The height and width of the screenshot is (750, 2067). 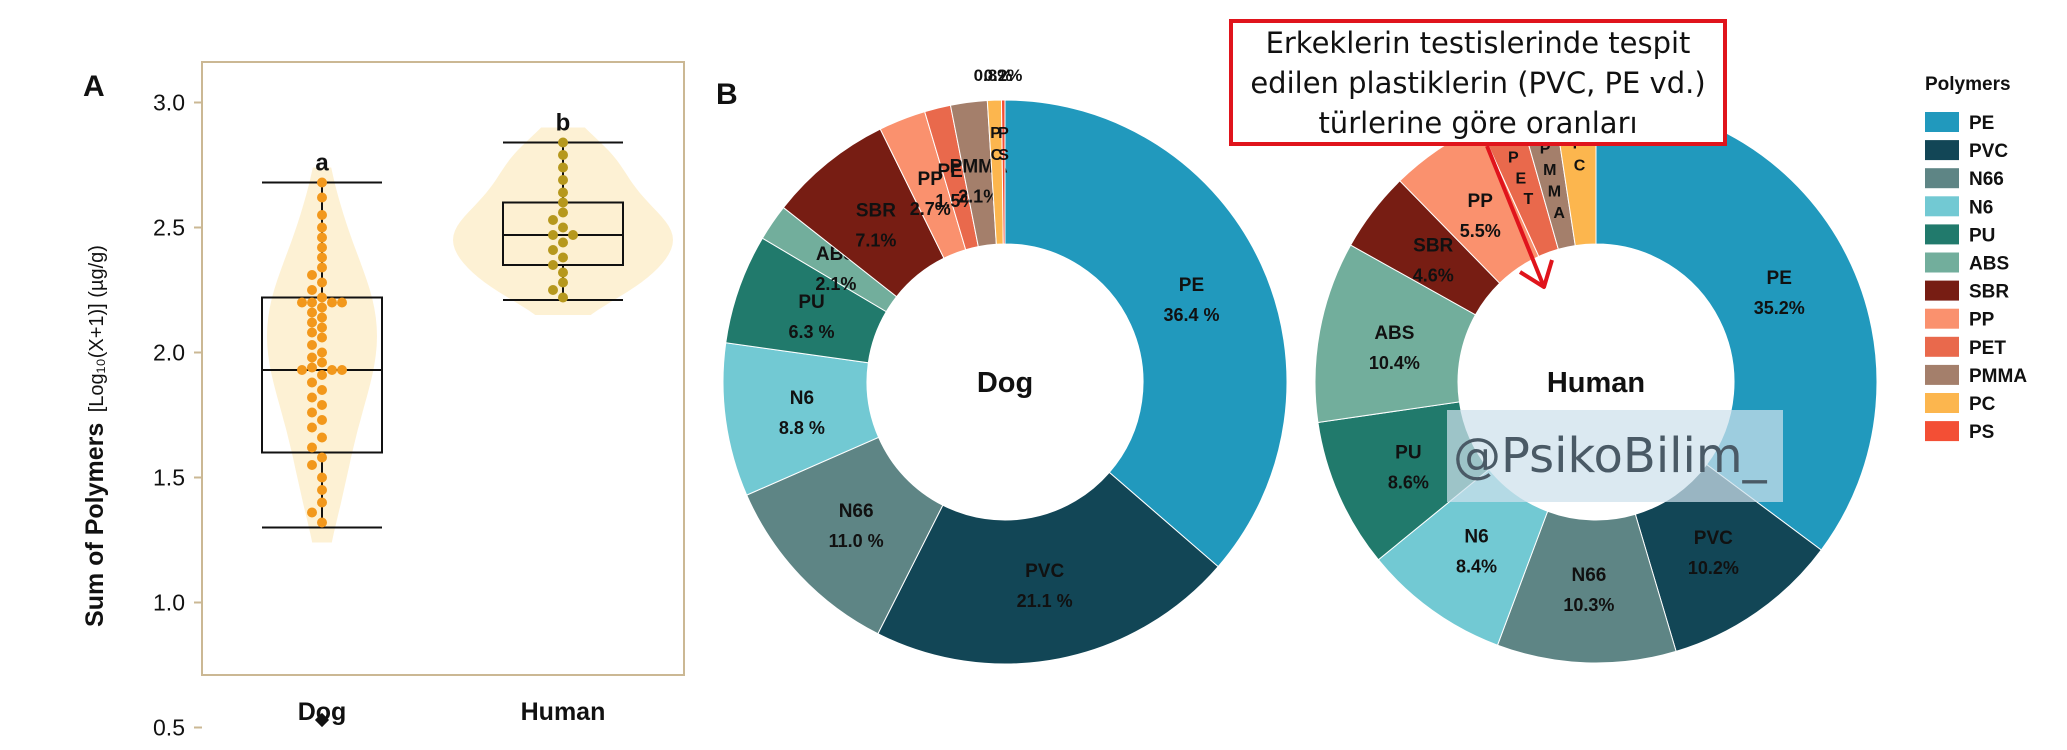 What do you see at coordinates (1521, 178) in the screenshot?
I see `slice-letter-label: E` at bounding box center [1521, 178].